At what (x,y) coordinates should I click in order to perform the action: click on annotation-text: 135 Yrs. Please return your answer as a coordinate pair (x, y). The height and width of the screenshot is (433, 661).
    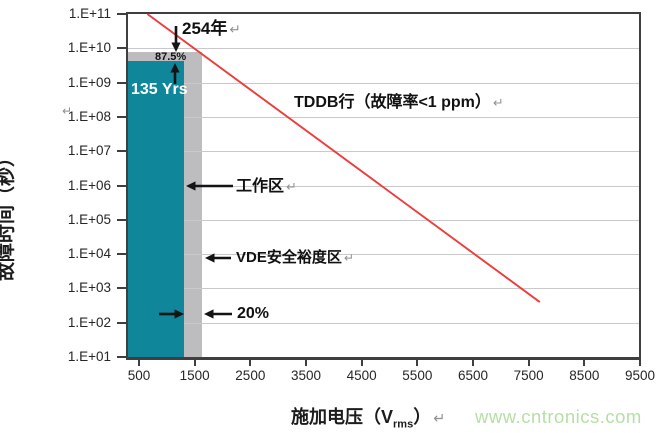
    Looking at the image, I should click on (159, 89).